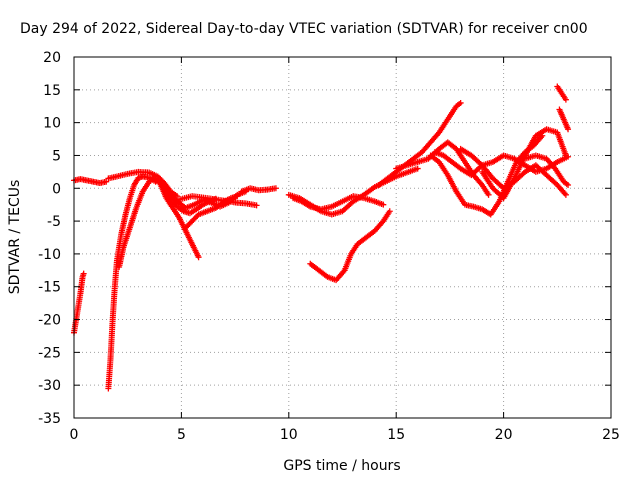 The width and height of the screenshot is (640, 480). I want to click on y-tick-label: -20, so click(49, 321).